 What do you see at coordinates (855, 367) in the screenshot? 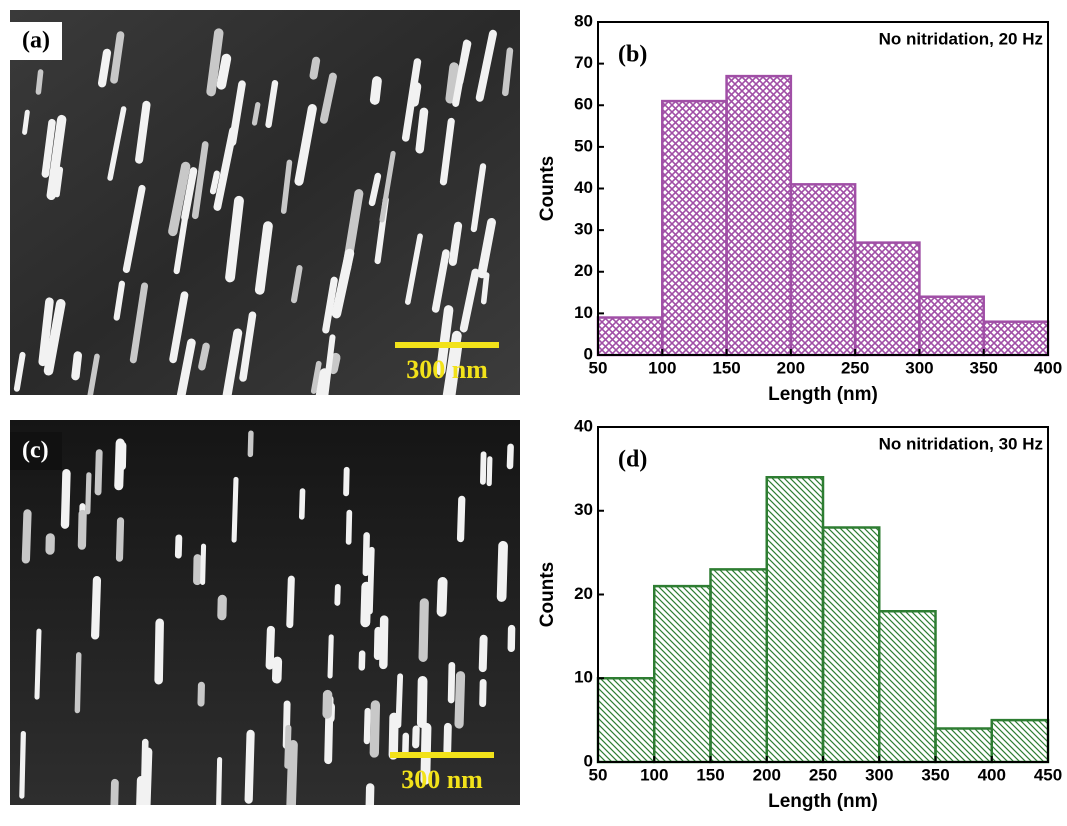
I see `x-tick-label: 250` at bounding box center [855, 367].